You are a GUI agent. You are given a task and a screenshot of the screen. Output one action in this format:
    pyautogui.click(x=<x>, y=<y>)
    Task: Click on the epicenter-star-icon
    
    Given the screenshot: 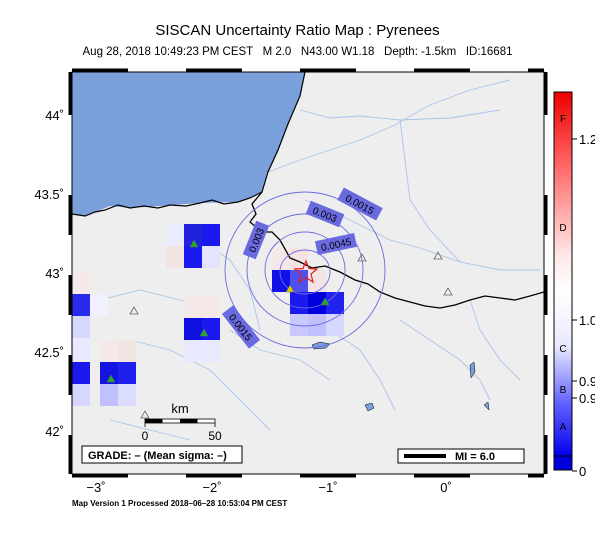 What is the action you would take?
    pyautogui.click(x=306, y=271)
    